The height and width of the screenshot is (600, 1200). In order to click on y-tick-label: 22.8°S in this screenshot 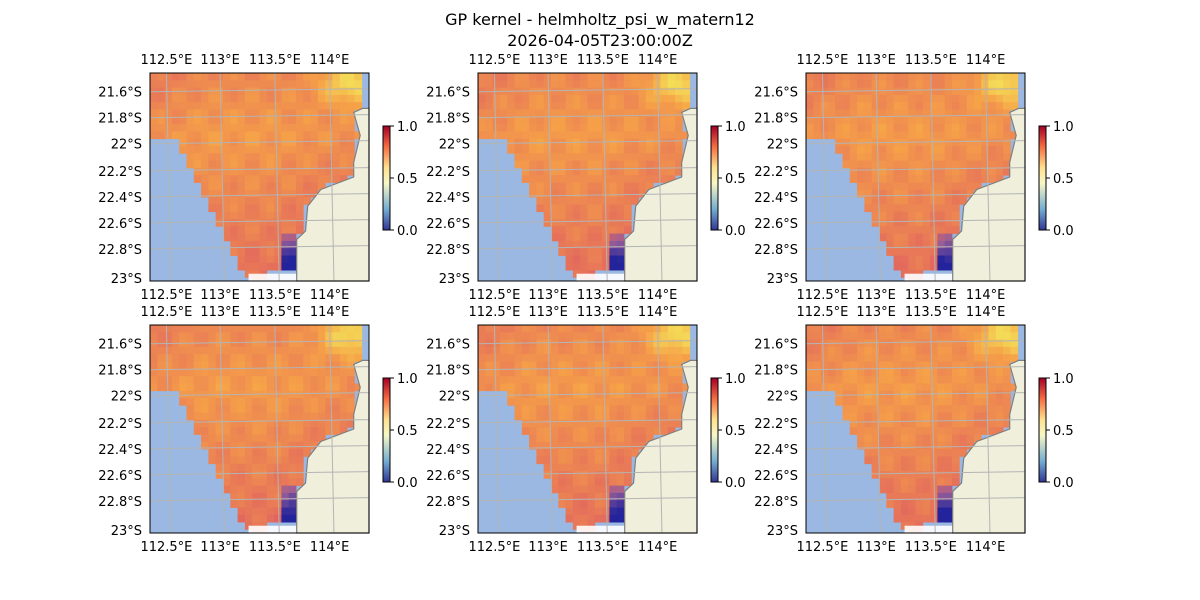, I will do `click(120, 250)`.